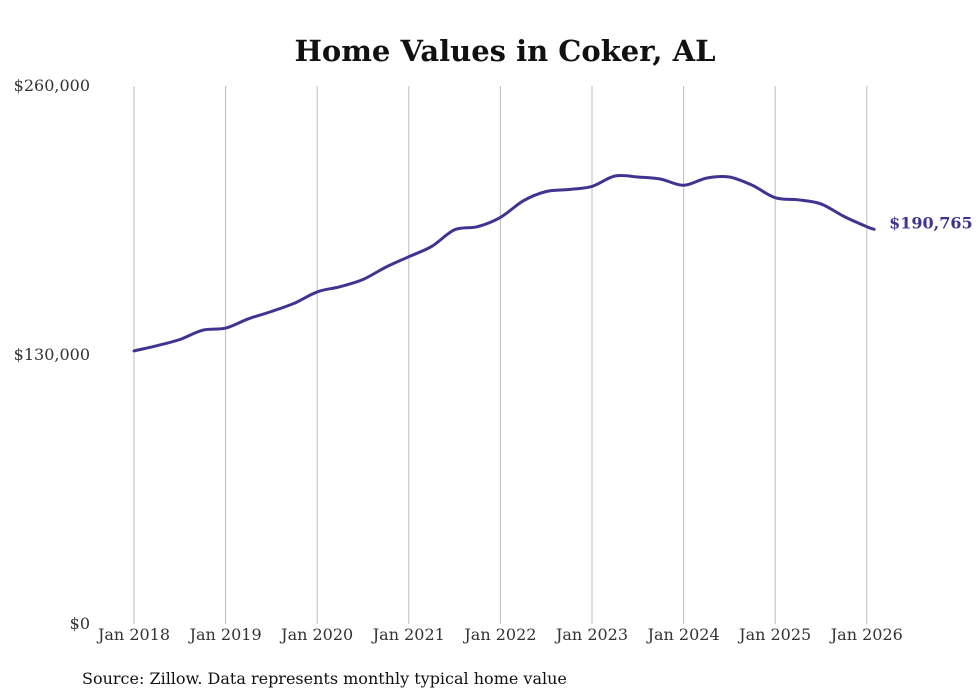 The image size is (980, 699). I want to click on x-tick-label: Jan 2024, so click(683, 634).